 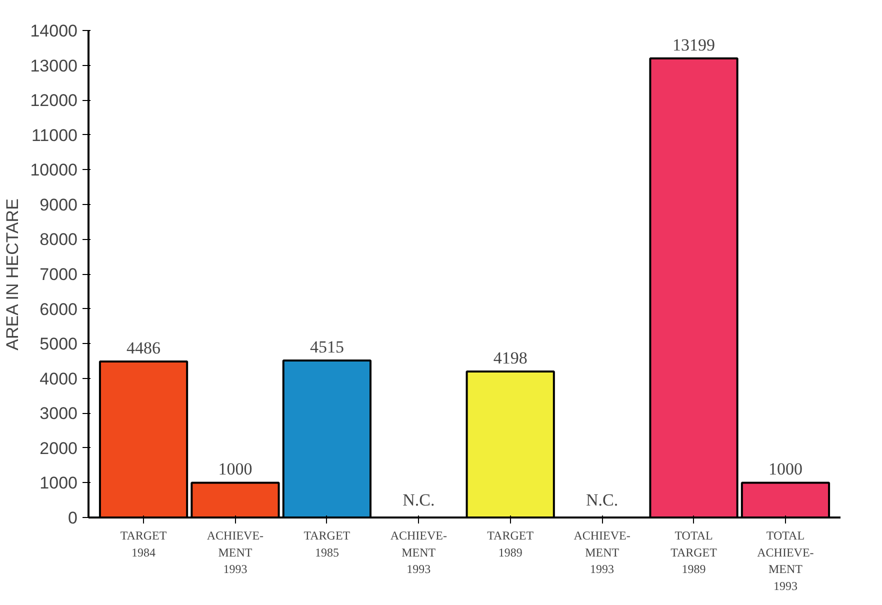 What do you see at coordinates (59, 240) in the screenshot?
I see `y-tick-label: 8000` at bounding box center [59, 240].